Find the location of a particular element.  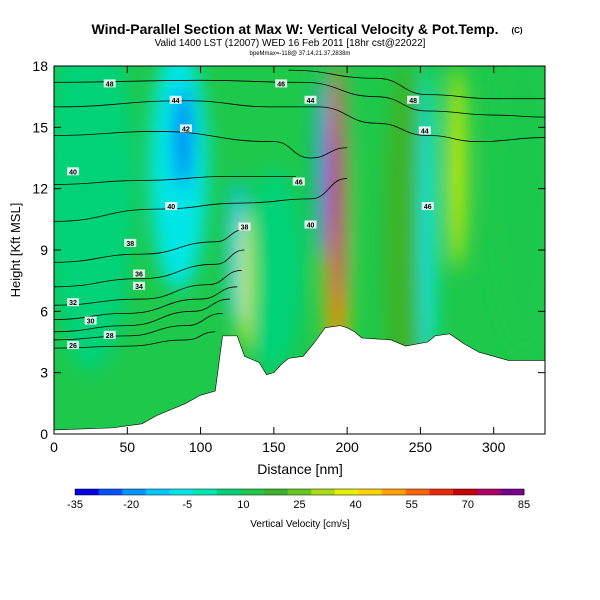

contour-label: 28 is located at coordinates (110, 336).